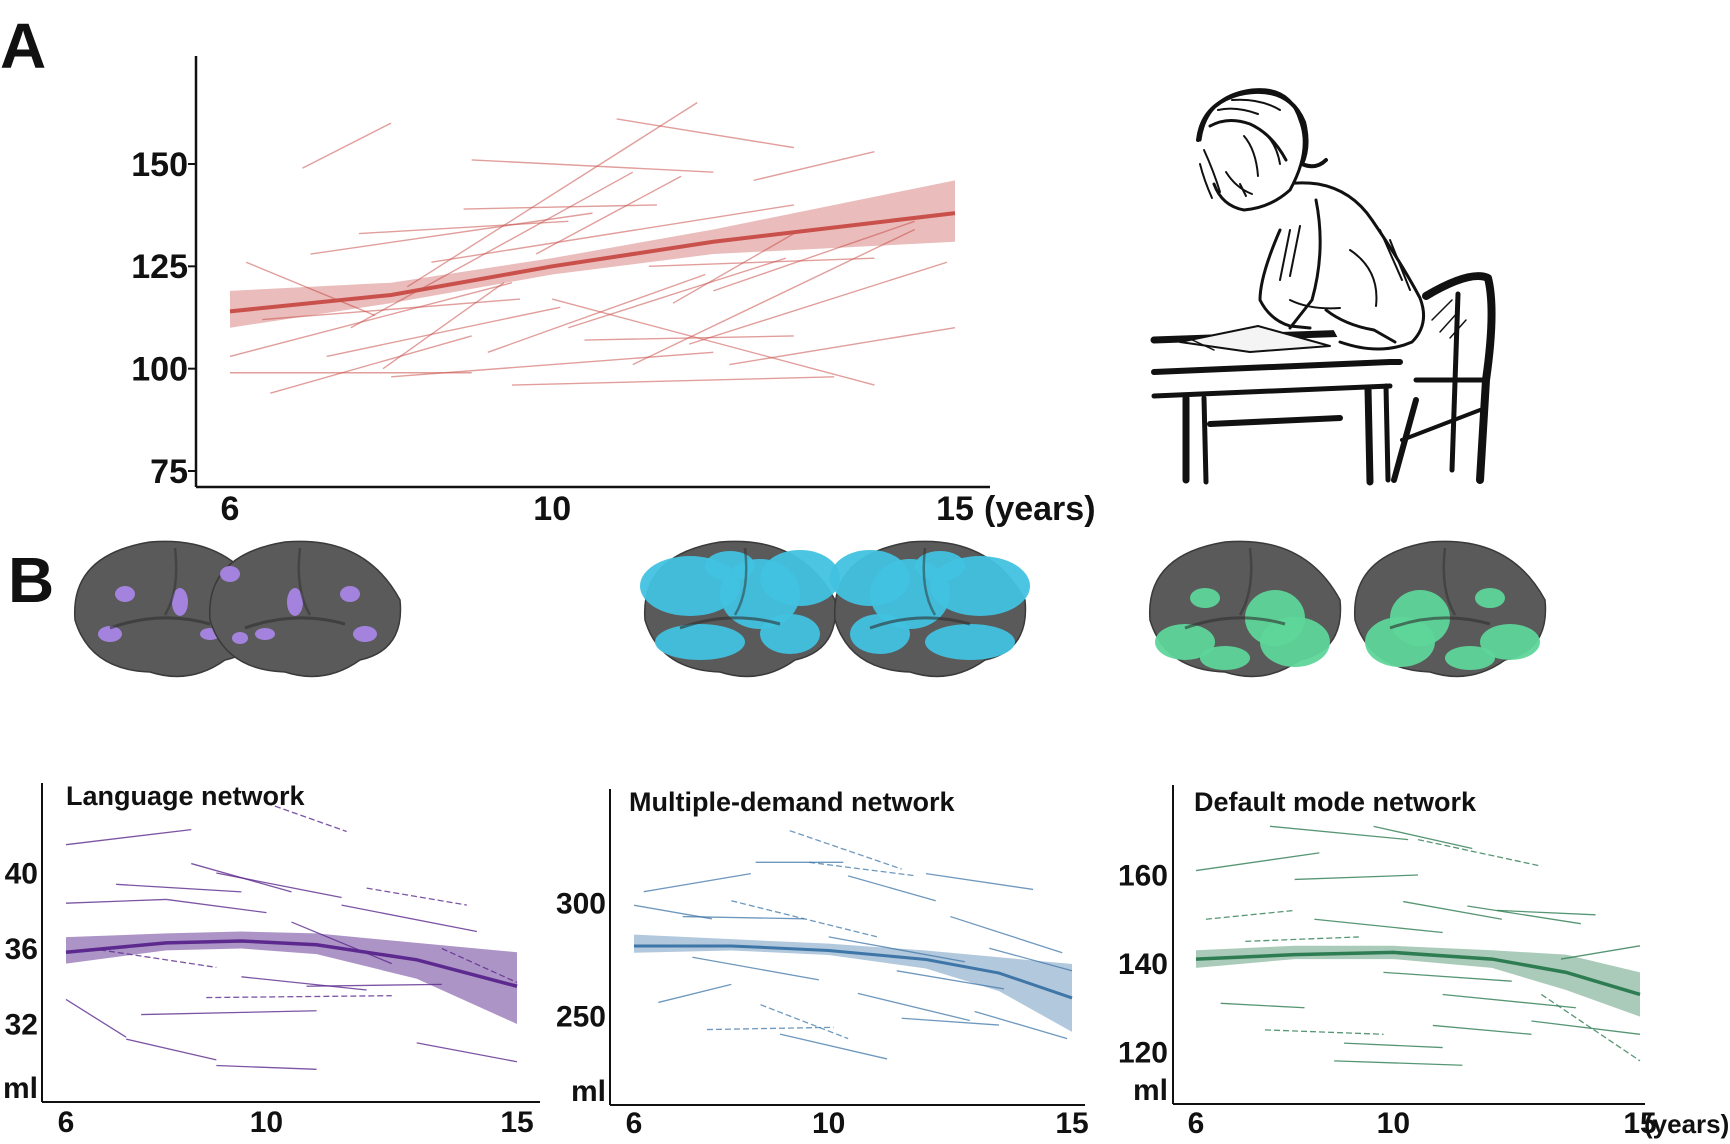  I want to click on y-tick-label: 250, so click(581, 1017).